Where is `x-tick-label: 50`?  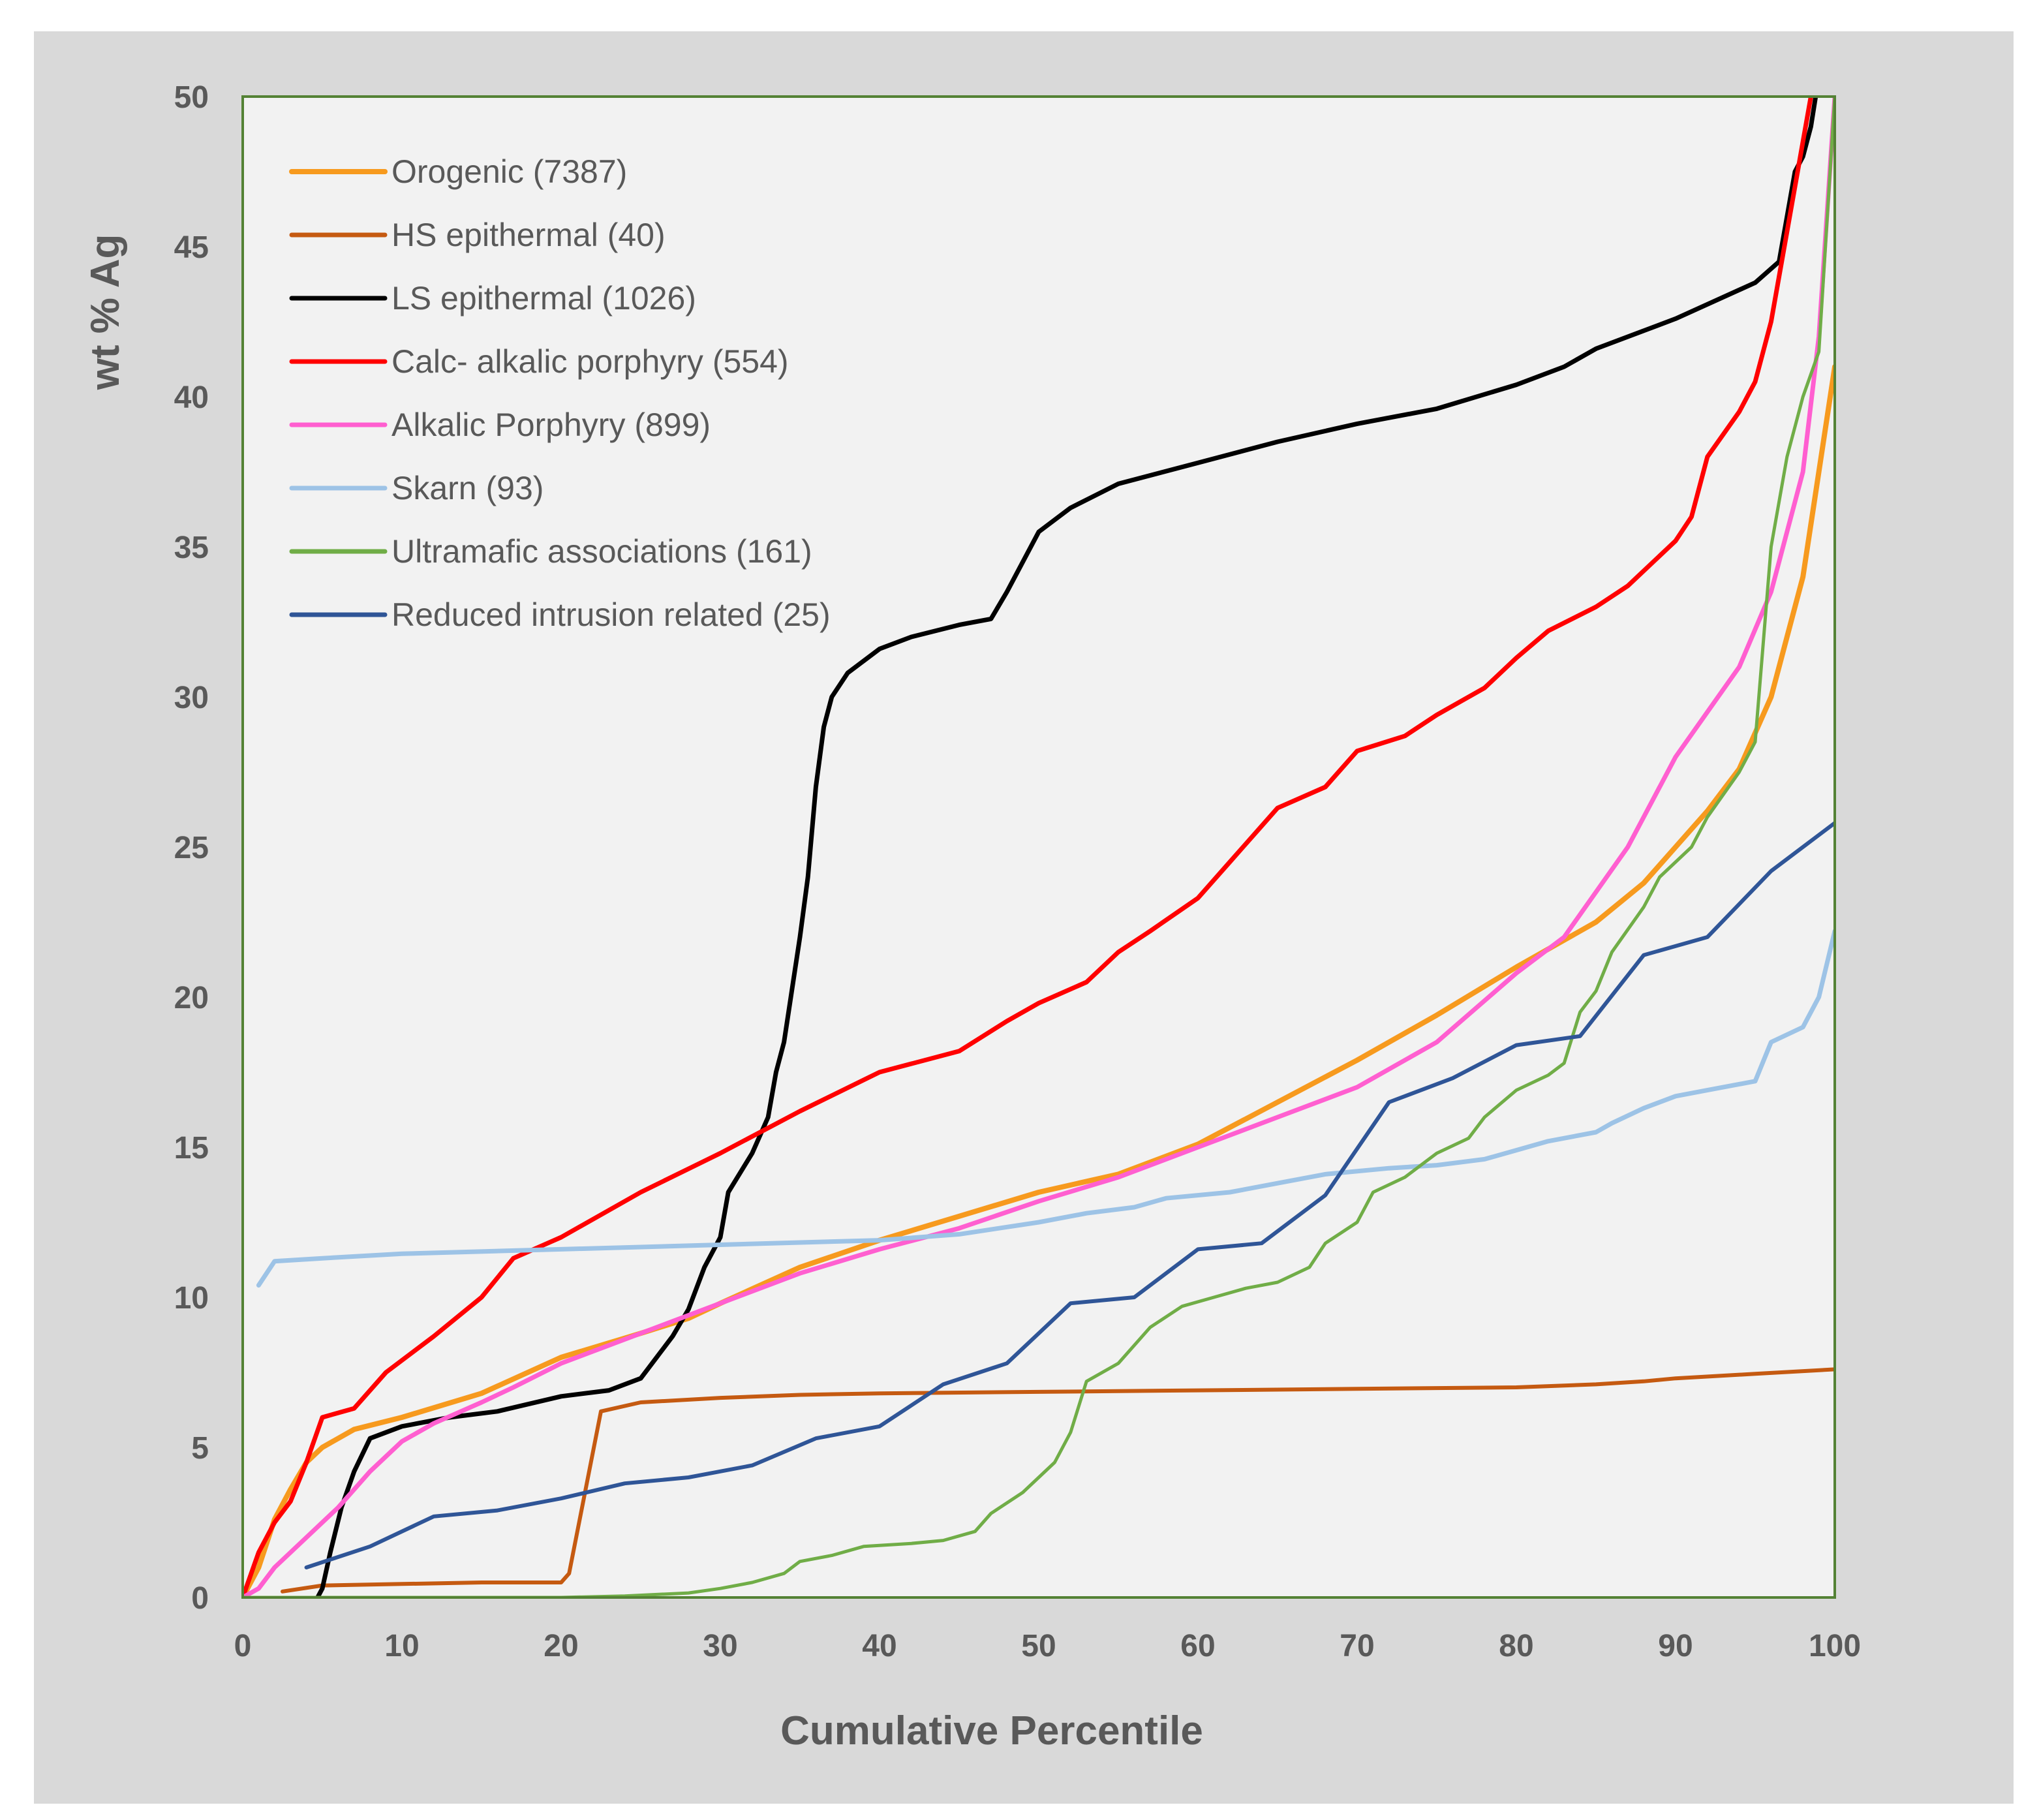
x-tick-label: 50 is located at coordinates (1038, 1646).